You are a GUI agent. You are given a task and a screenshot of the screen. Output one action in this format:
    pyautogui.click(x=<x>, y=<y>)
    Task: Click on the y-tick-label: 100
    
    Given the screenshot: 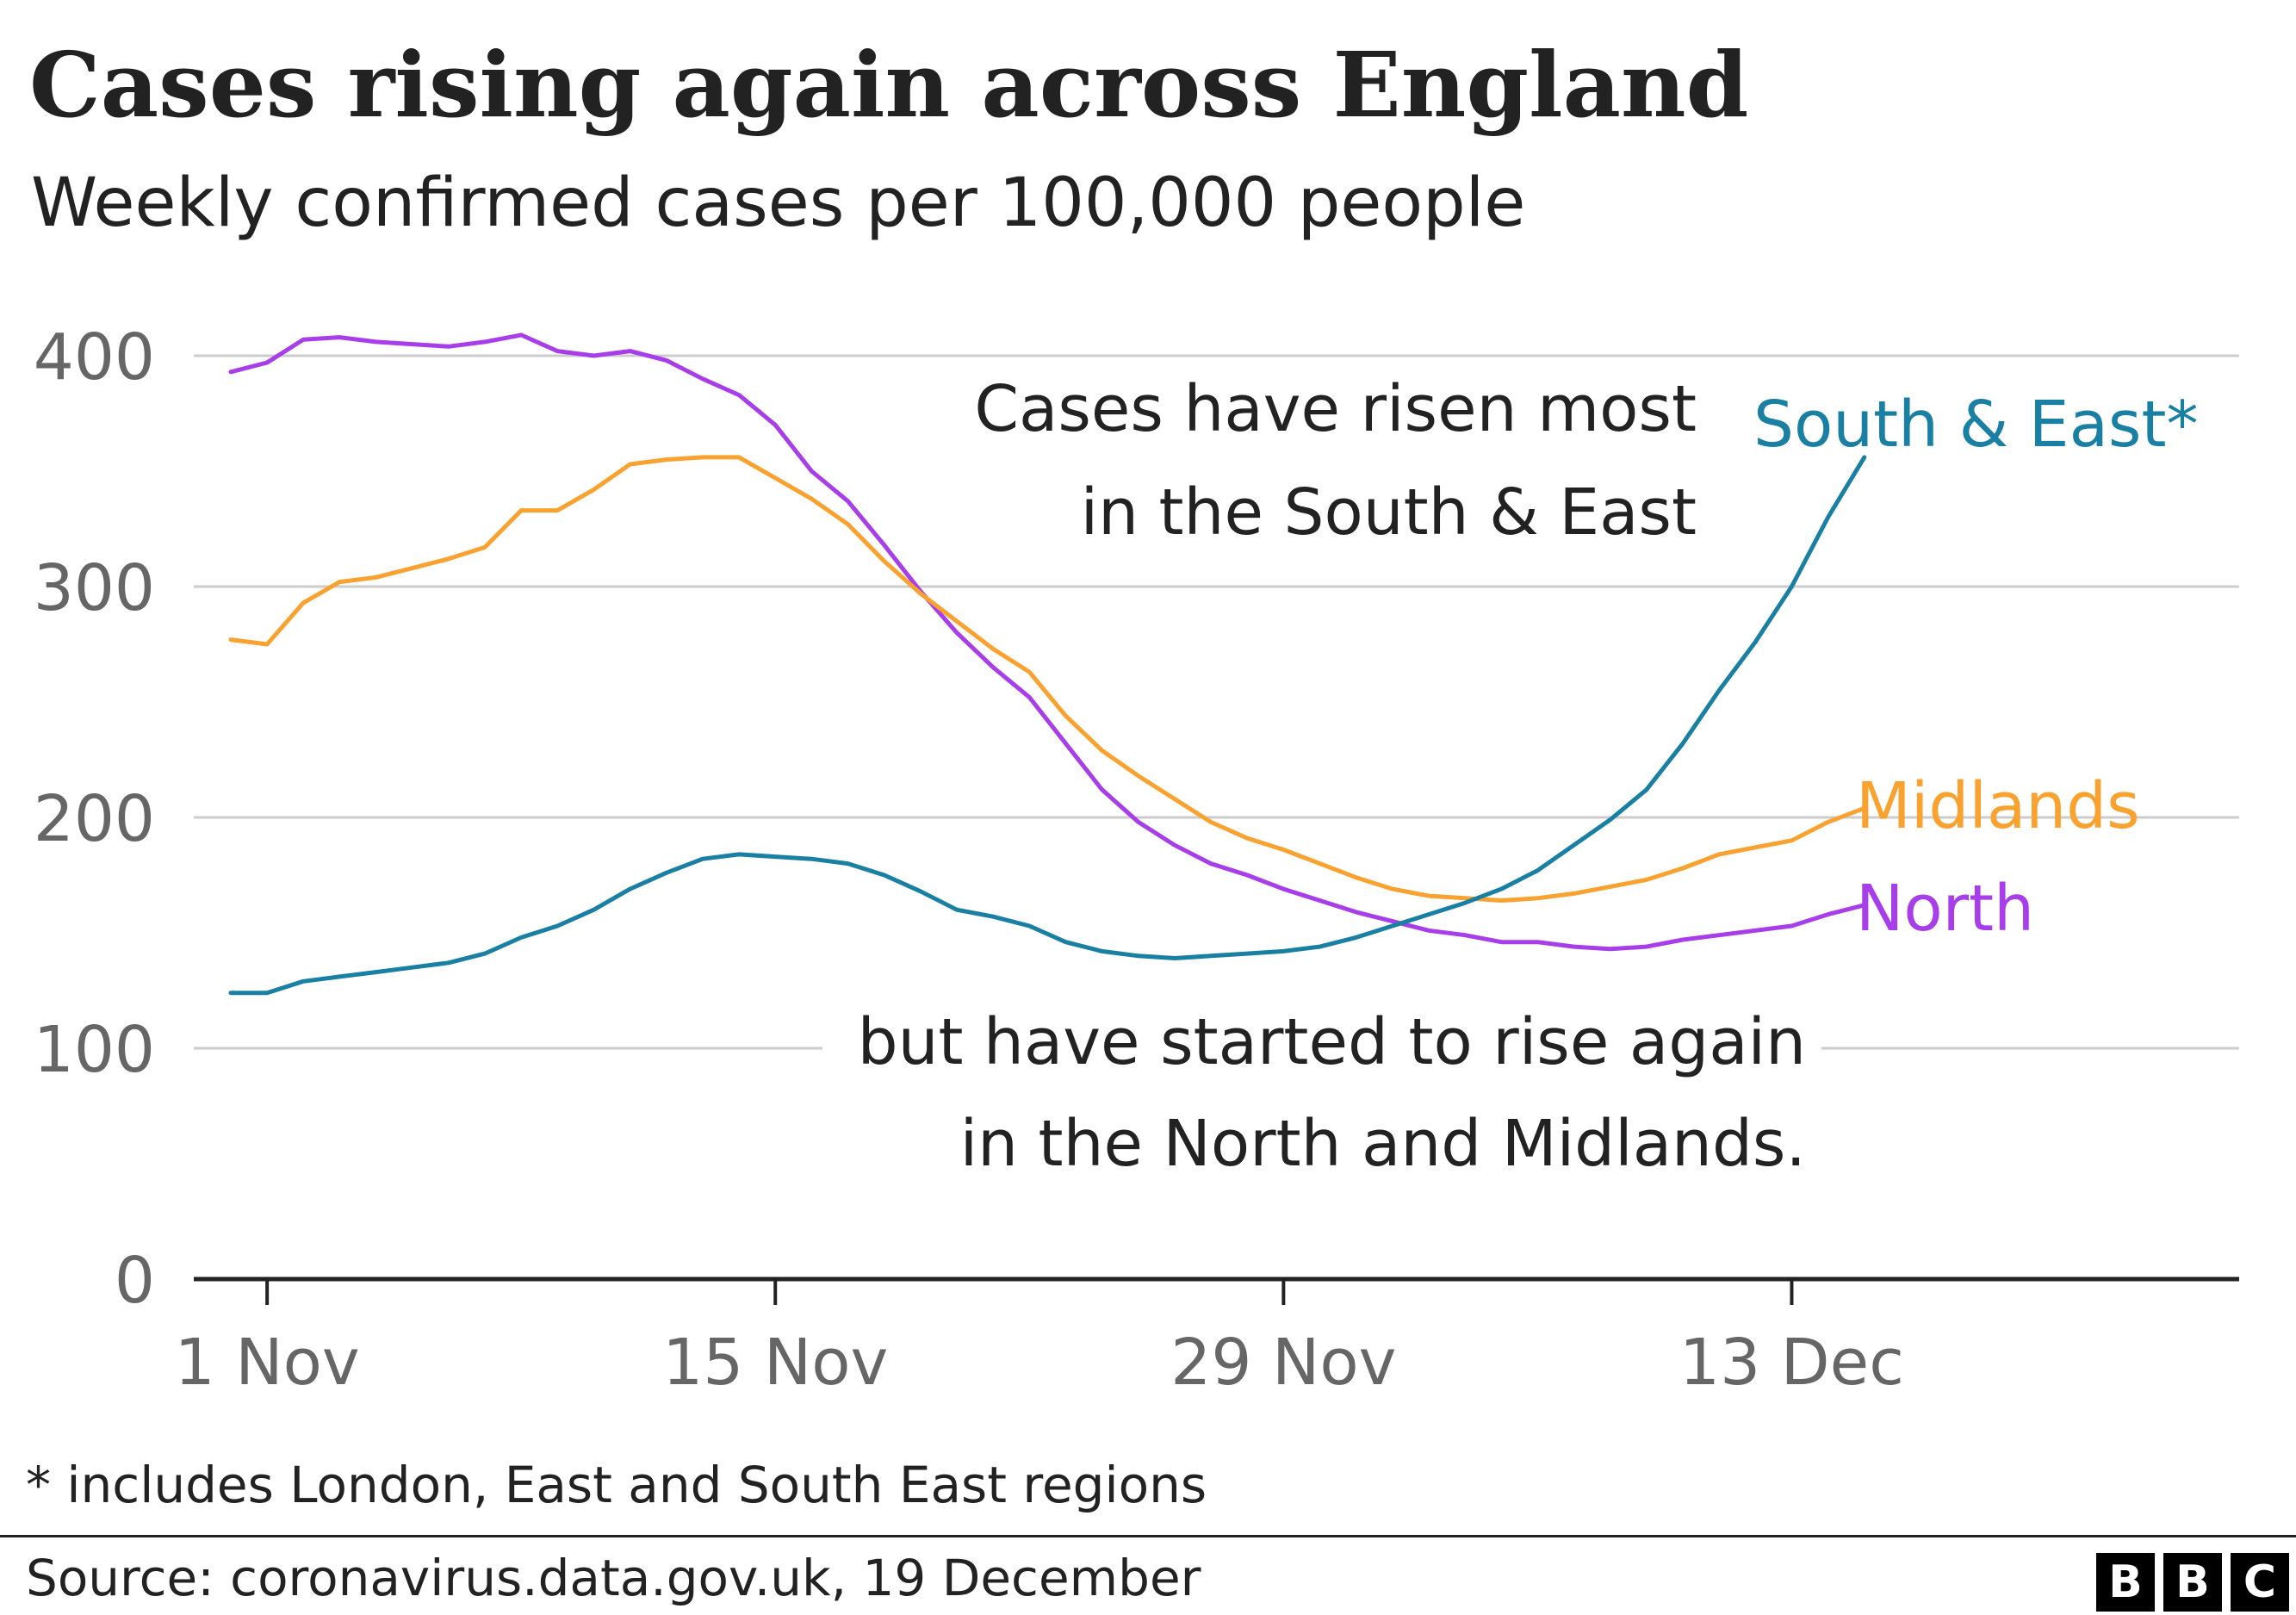 What is the action you would take?
    pyautogui.click(x=94, y=1050)
    